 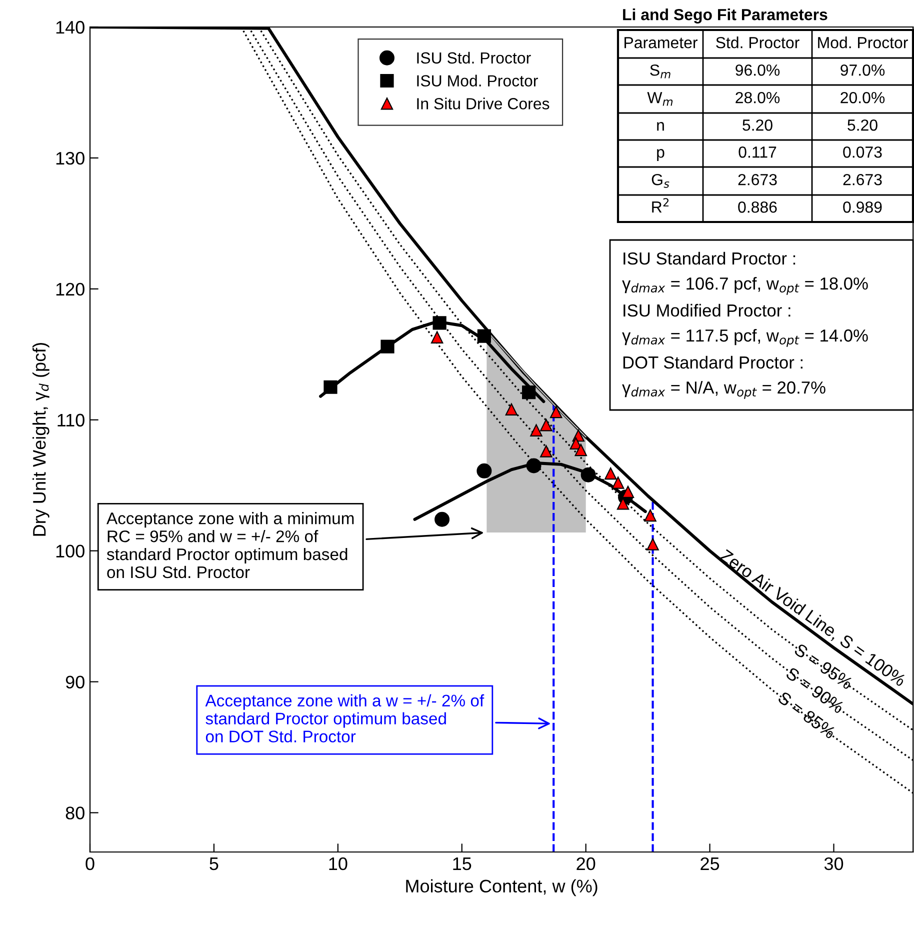 I want to click on y-tick-label: 110, so click(x=71, y=420).